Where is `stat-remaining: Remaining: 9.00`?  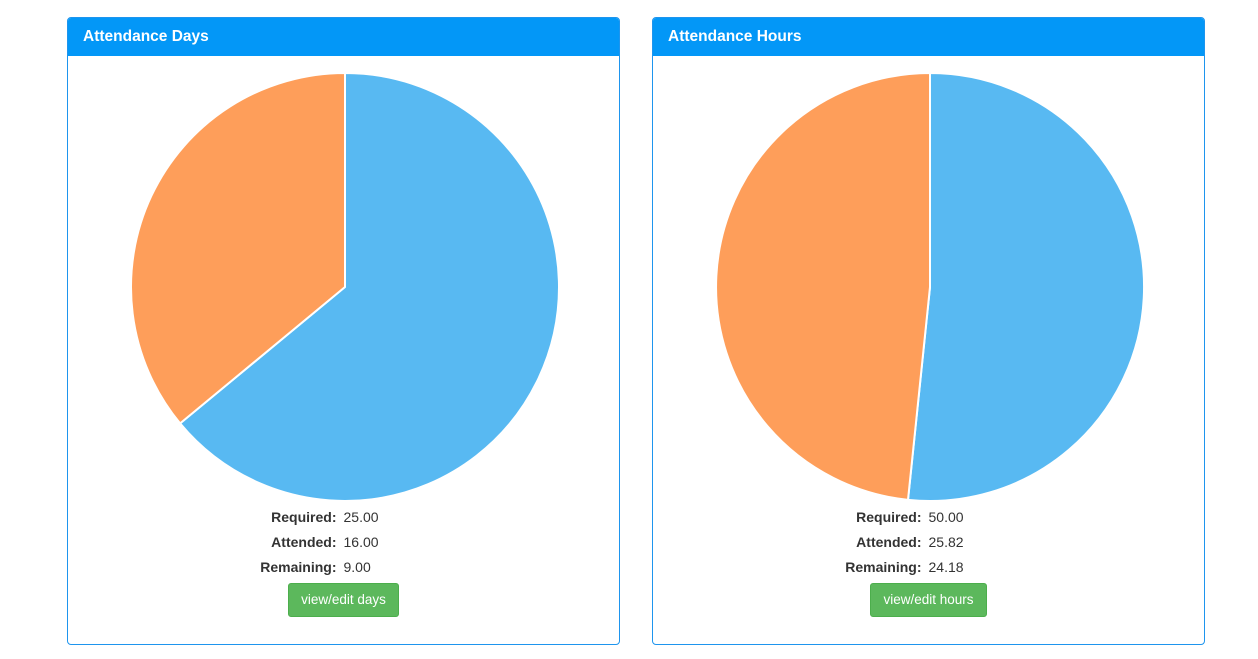 stat-remaining: Remaining: 9.00 is located at coordinates (343, 567).